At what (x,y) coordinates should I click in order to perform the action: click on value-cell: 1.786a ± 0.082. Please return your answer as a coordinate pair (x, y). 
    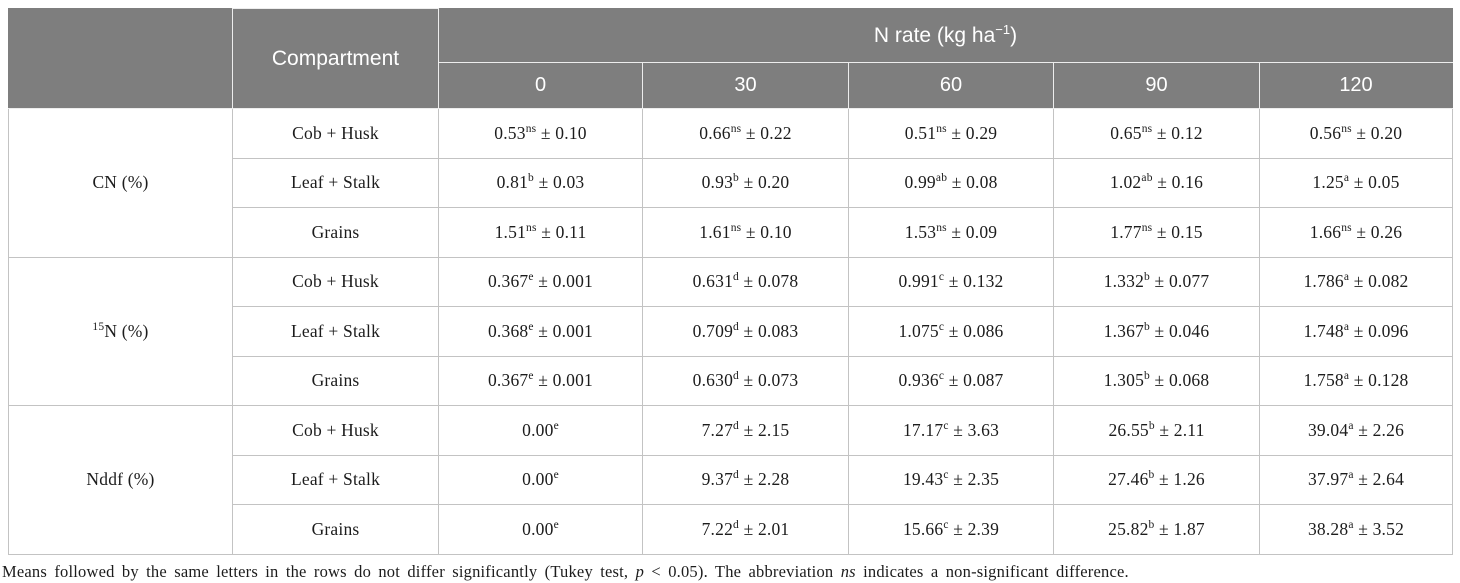
    Looking at the image, I should click on (1356, 281).